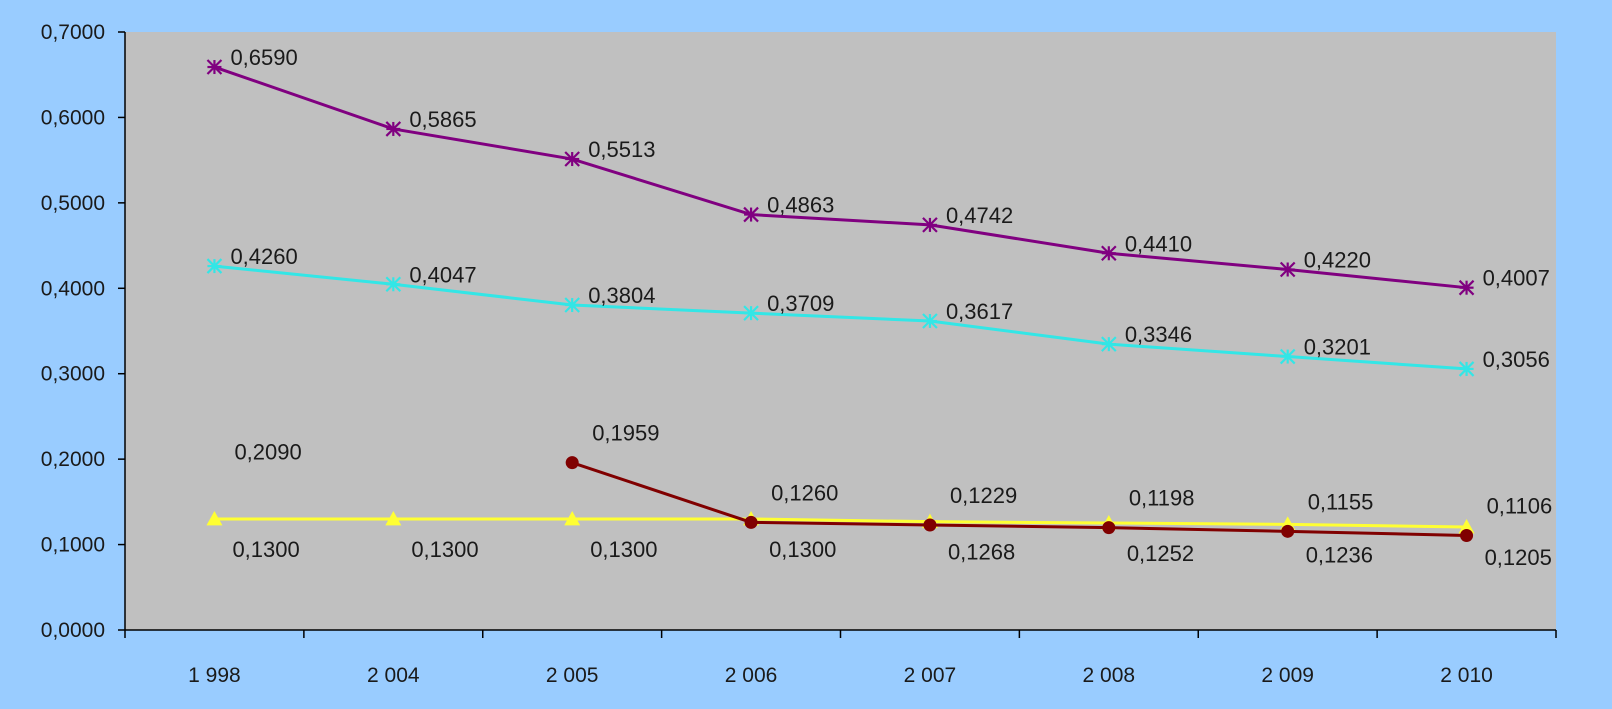  I want to click on data-label: 0,4047, so click(442, 274).